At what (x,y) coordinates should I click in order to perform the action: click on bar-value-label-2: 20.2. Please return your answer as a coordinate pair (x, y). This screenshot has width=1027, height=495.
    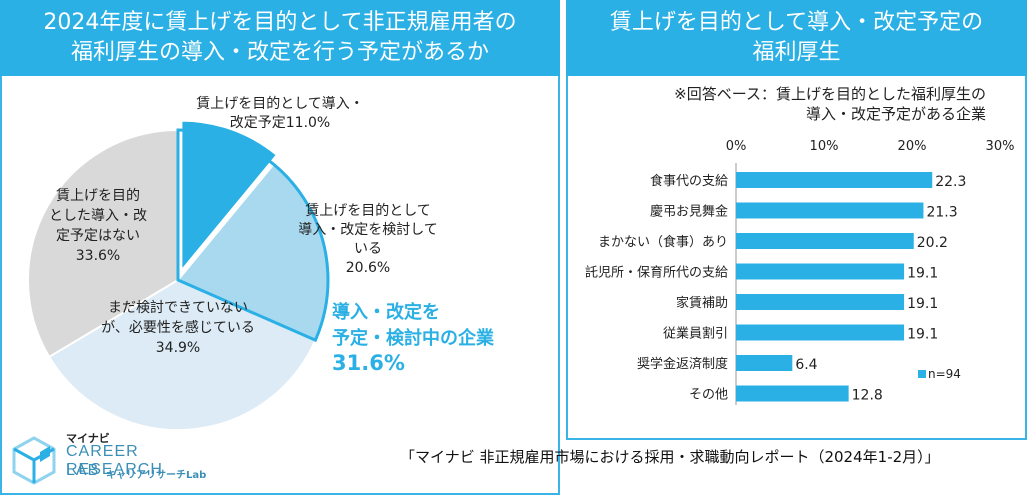
    Looking at the image, I should click on (932, 243).